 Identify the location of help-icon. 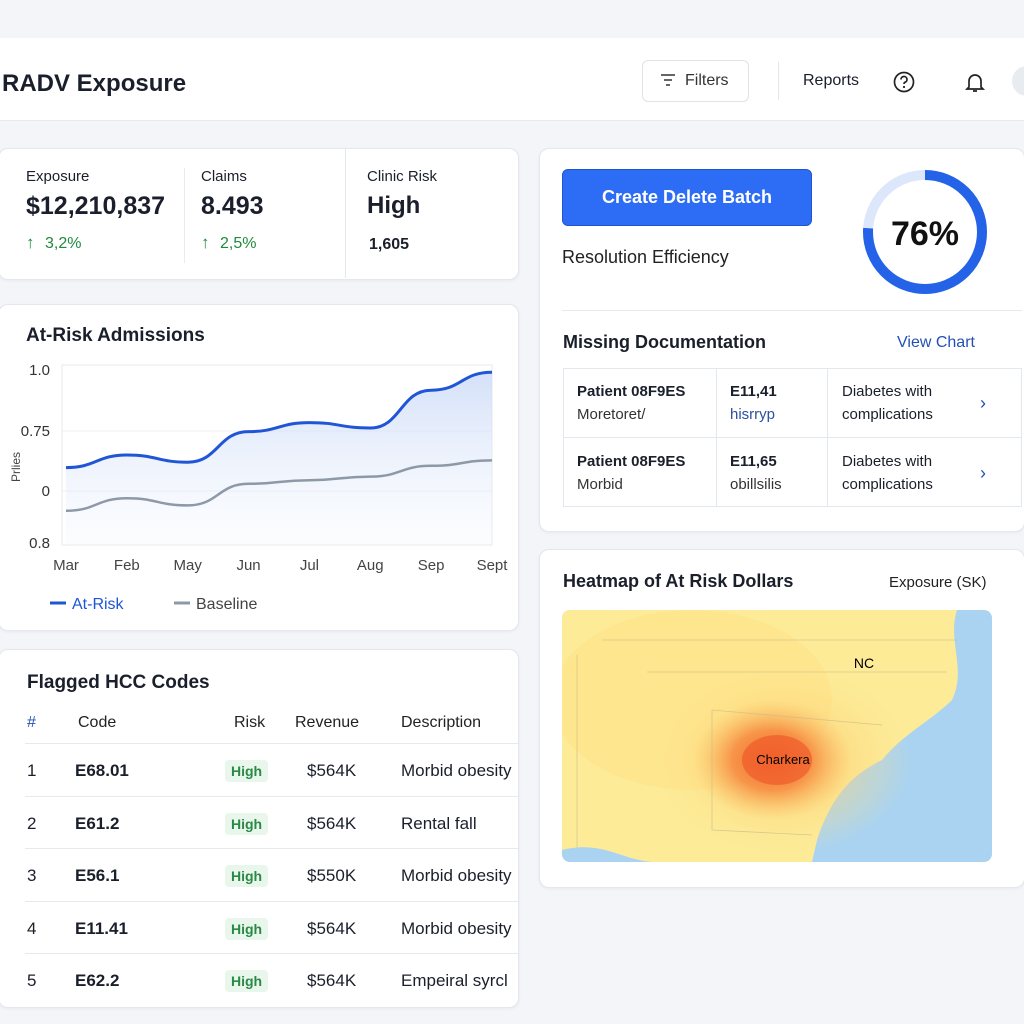
(904, 82).